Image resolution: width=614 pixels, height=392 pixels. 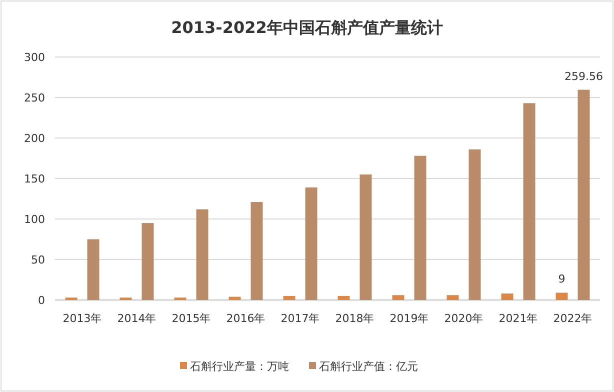 I want to click on data-label: 9, so click(x=562, y=279).